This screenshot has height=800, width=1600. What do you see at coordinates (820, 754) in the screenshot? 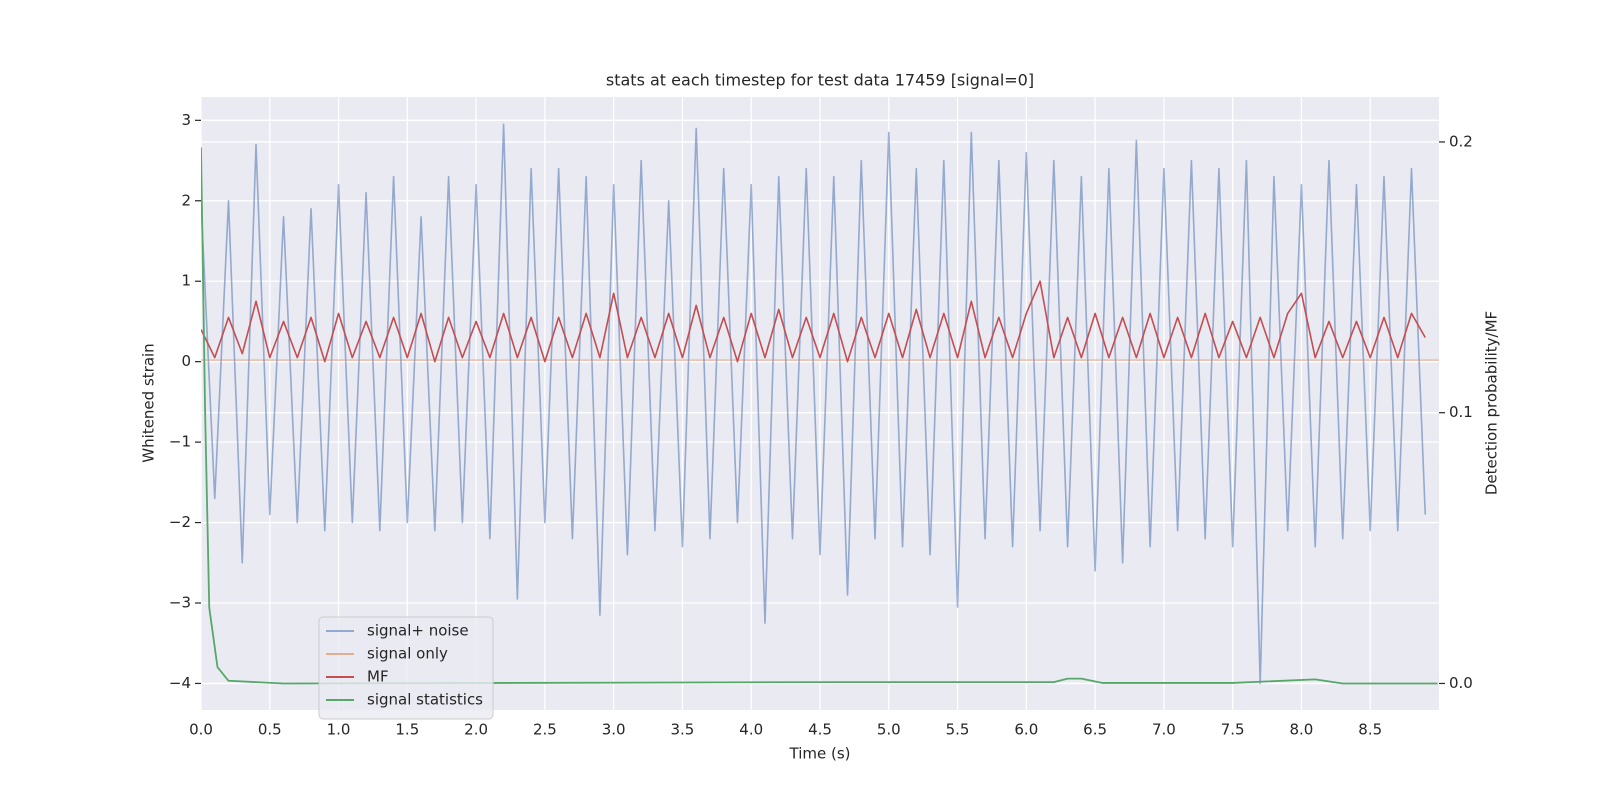
I see `x-axis-label: Time (s)` at bounding box center [820, 754].